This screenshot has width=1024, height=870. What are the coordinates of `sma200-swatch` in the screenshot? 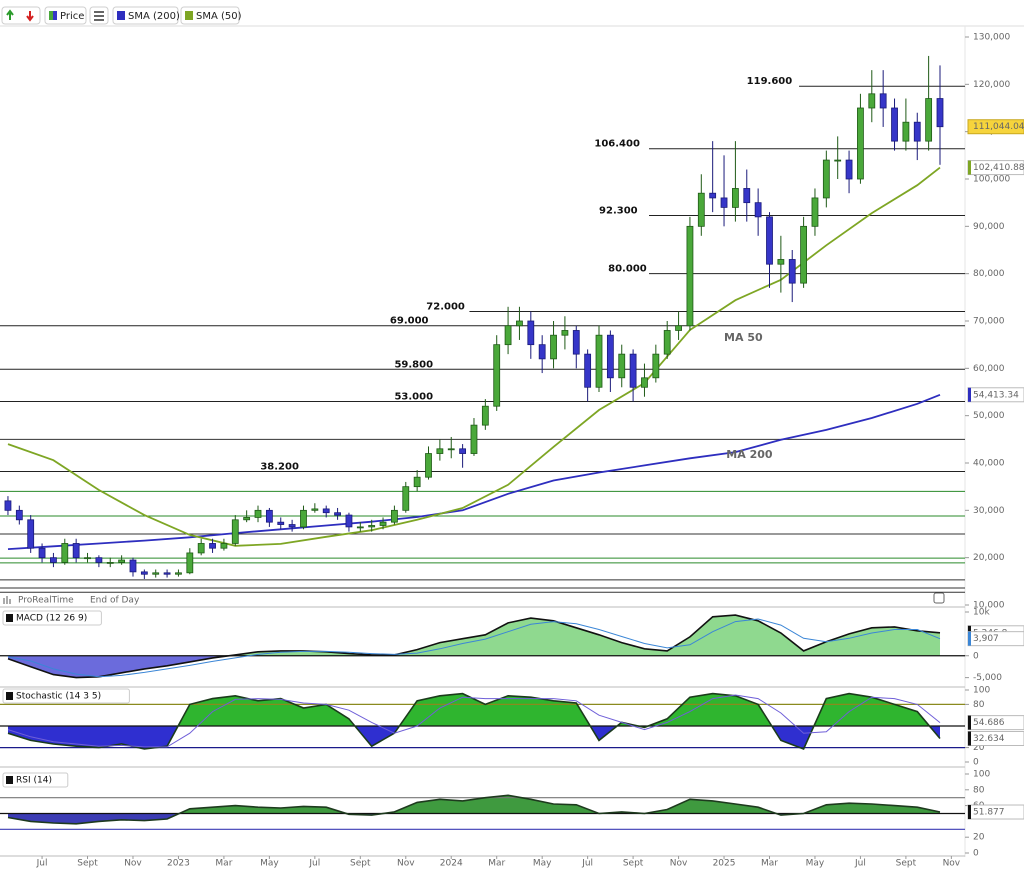 It's located at (121, 15).